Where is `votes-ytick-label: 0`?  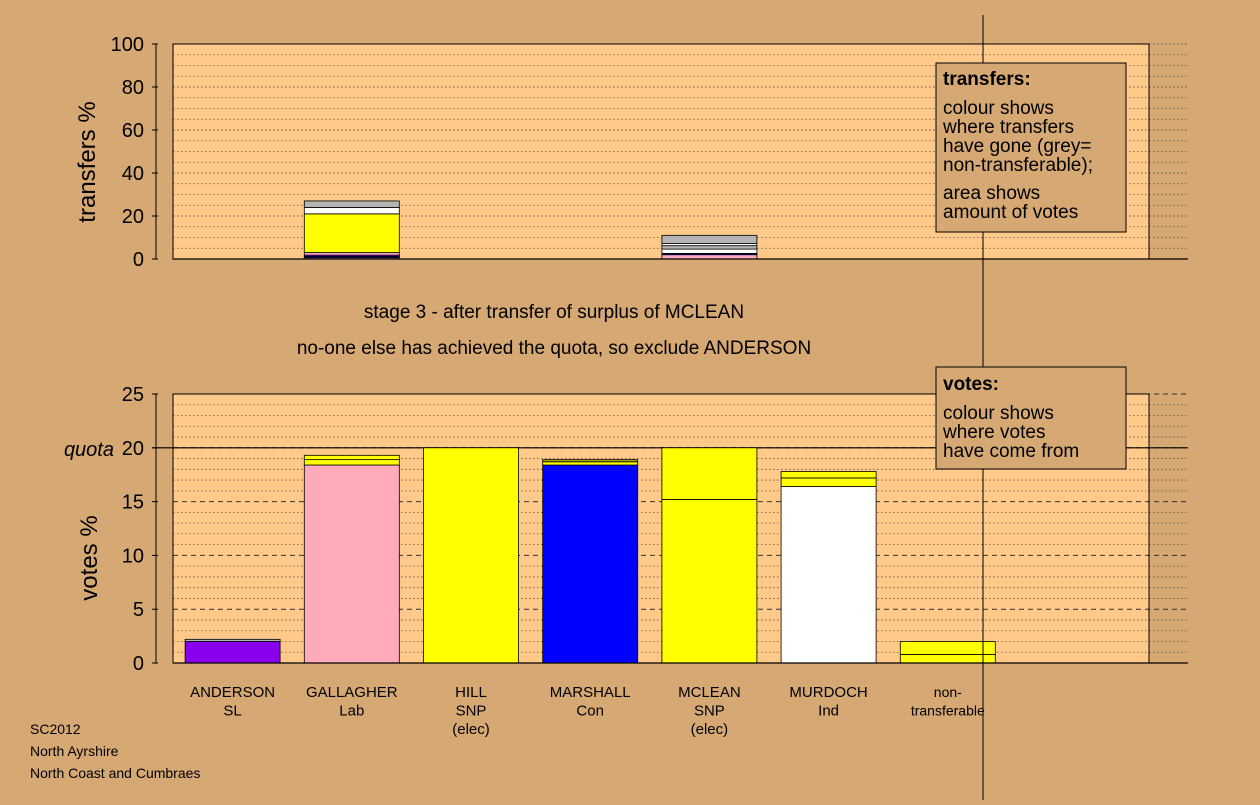
votes-ytick-label: 0 is located at coordinates (138, 664).